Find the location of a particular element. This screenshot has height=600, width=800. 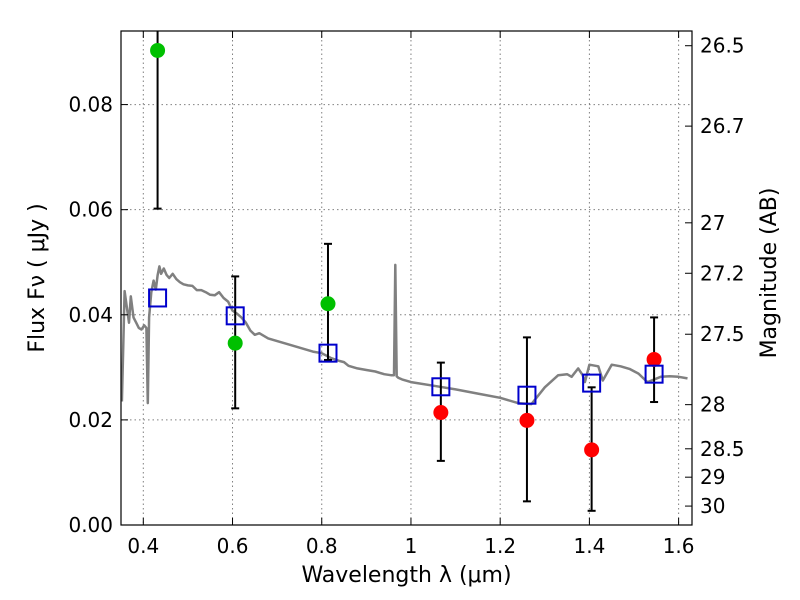

y2-tick-label: 28.5 is located at coordinates (722, 449).